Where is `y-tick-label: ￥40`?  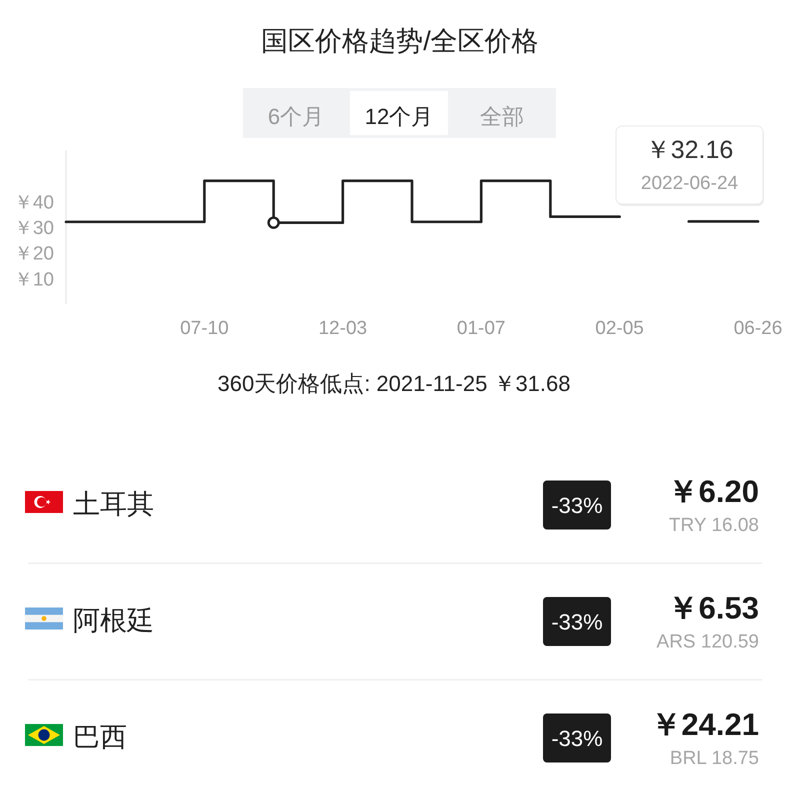 y-tick-label: ￥40 is located at coordinates (34, 203).